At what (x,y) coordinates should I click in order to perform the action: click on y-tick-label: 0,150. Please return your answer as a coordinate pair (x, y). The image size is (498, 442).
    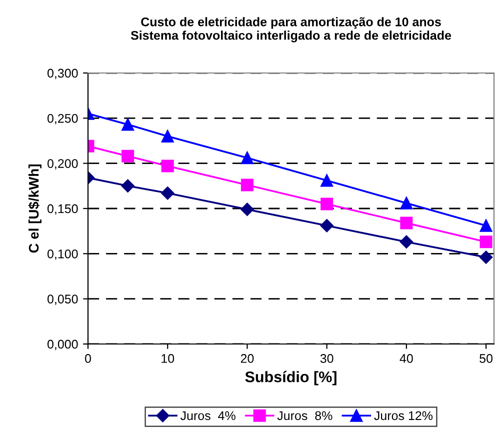
    Looking at the image, I should click on (62, 209).